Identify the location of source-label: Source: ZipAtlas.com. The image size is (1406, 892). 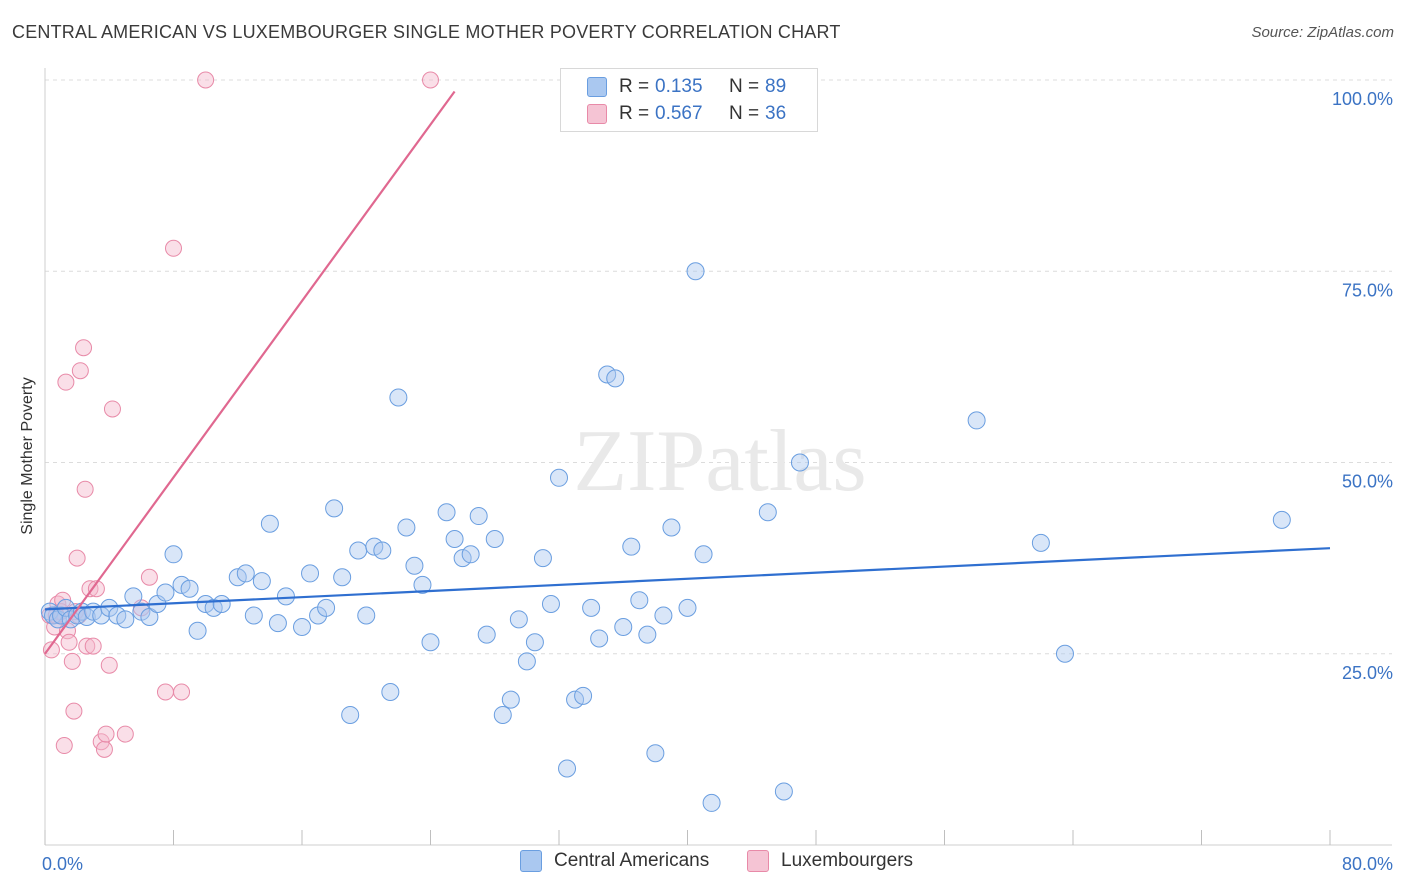
(1322, 32).